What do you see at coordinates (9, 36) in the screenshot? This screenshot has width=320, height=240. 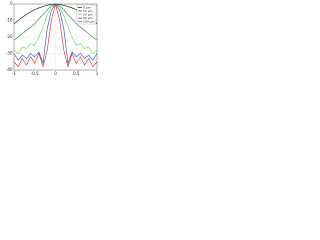 I see `y-tick-label: -20` at bounding box center [9, 36].